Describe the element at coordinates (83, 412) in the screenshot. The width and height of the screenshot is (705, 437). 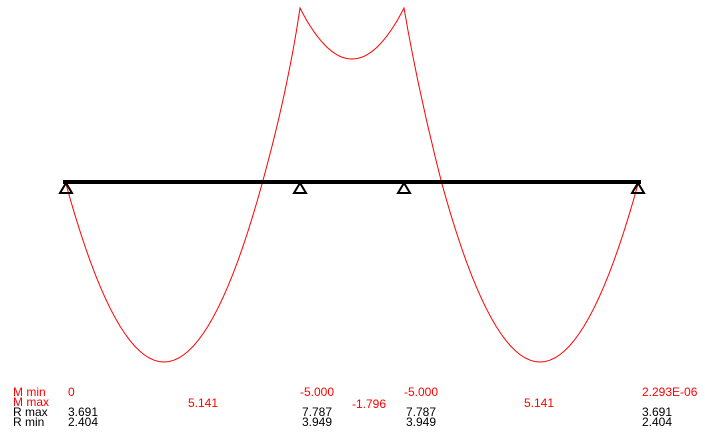
I see `reaction-max-1: 3.691` at that location.